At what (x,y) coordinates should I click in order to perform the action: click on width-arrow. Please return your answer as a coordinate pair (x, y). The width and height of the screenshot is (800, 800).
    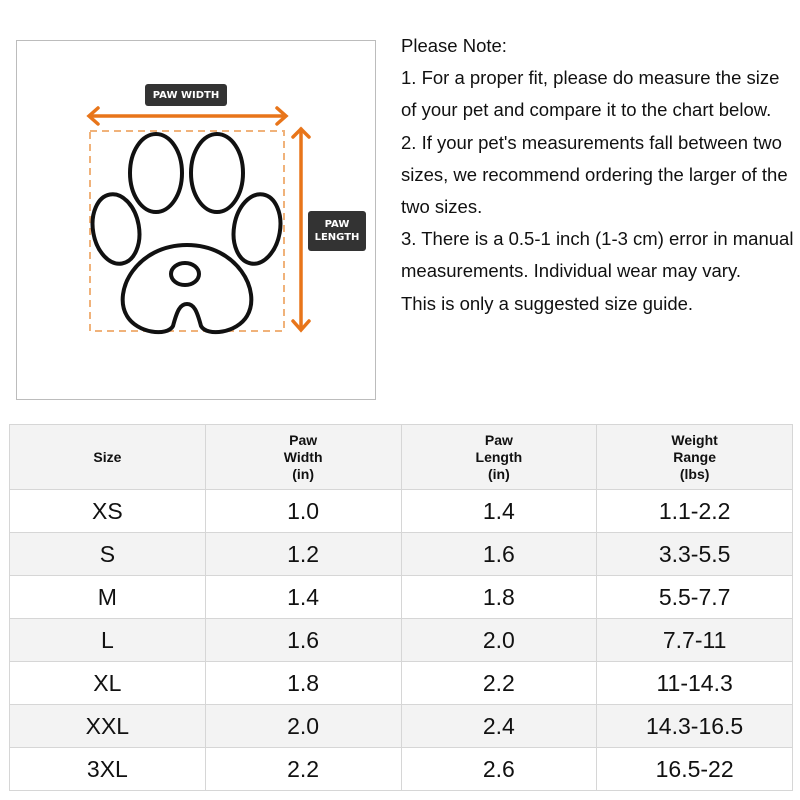
    Looking at the image, I should click on (187, 116).